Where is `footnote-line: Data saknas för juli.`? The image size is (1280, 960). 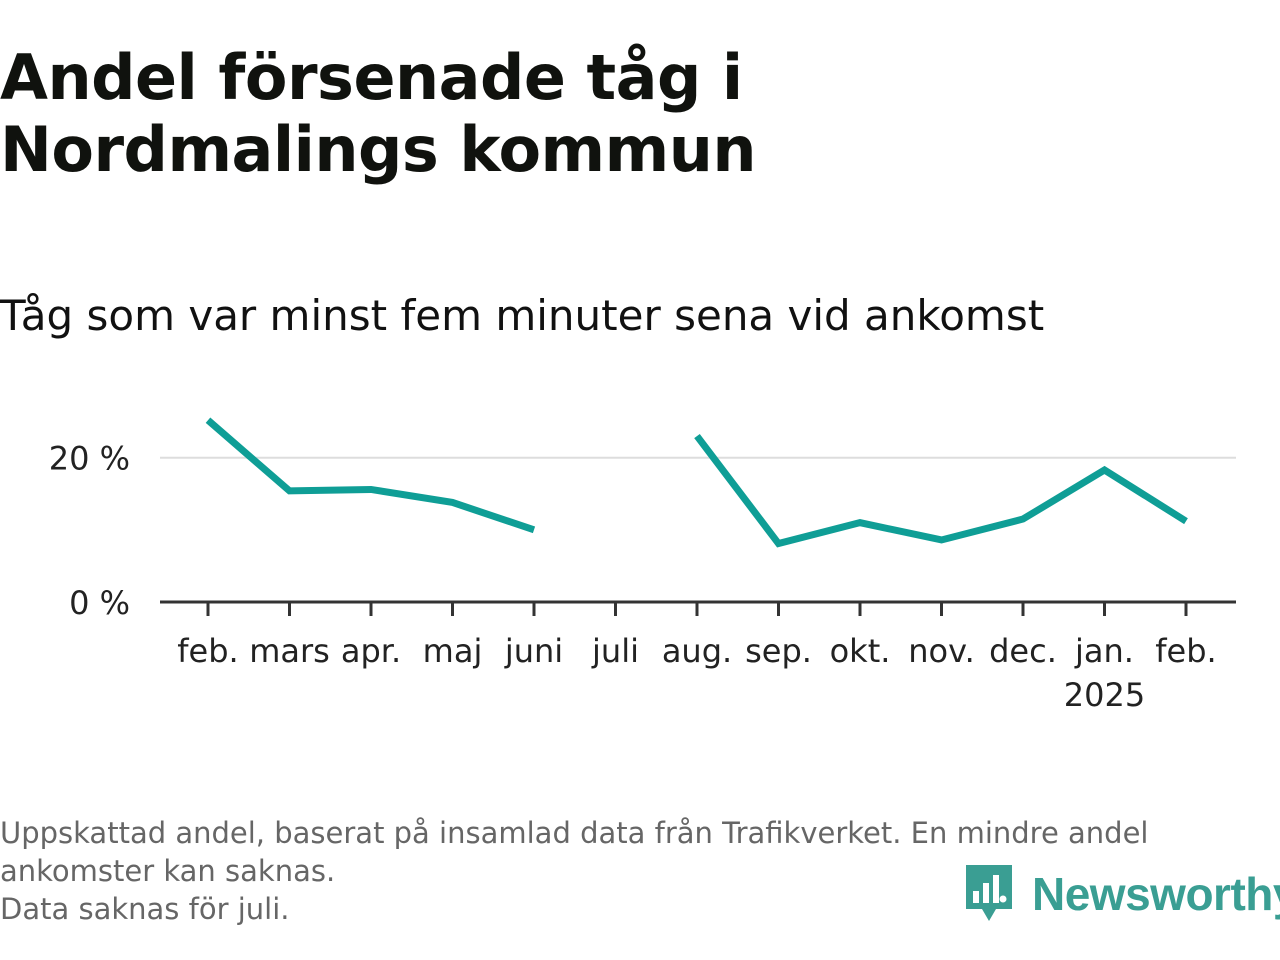 footnote-line: Data saknas för juli. is located at coordinates (145, 909).